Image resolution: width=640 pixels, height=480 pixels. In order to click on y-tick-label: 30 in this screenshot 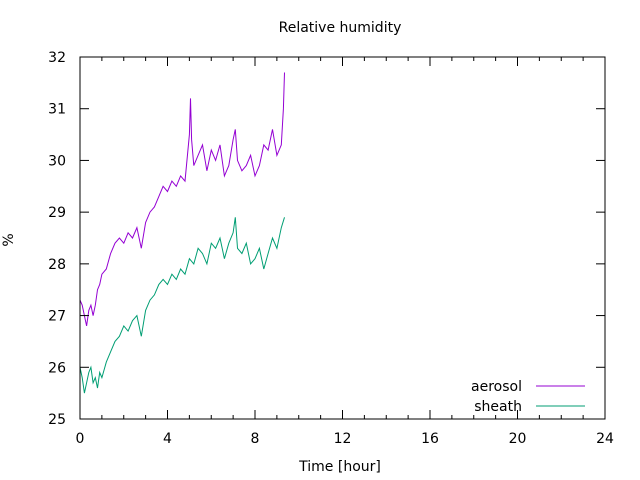, I will do `click(57, 161)`.